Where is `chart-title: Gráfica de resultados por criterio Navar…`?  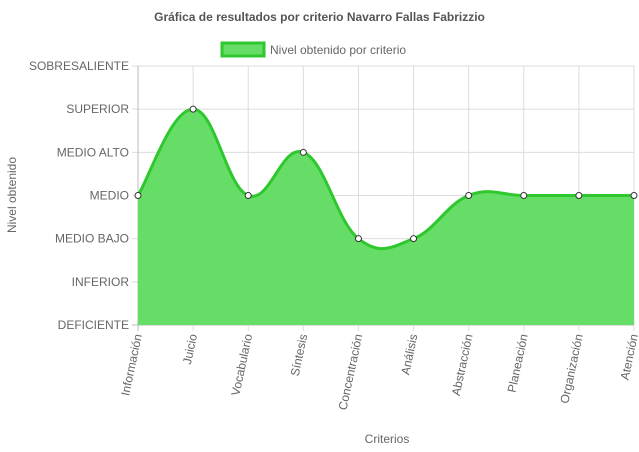
chart-title: Gráfica de resultados por criterio Navar… is located at coordinates (319, 17).